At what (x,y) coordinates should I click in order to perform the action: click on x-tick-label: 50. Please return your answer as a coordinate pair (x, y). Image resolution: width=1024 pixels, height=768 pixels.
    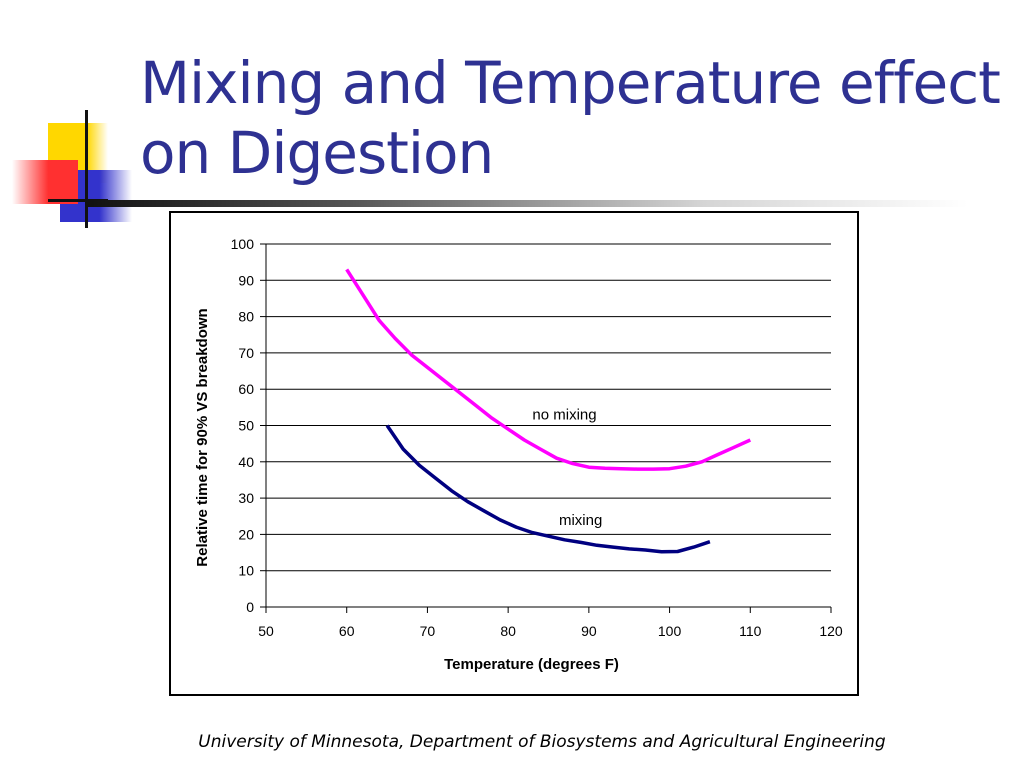
    Looking at the image, I should click on (266, 631).